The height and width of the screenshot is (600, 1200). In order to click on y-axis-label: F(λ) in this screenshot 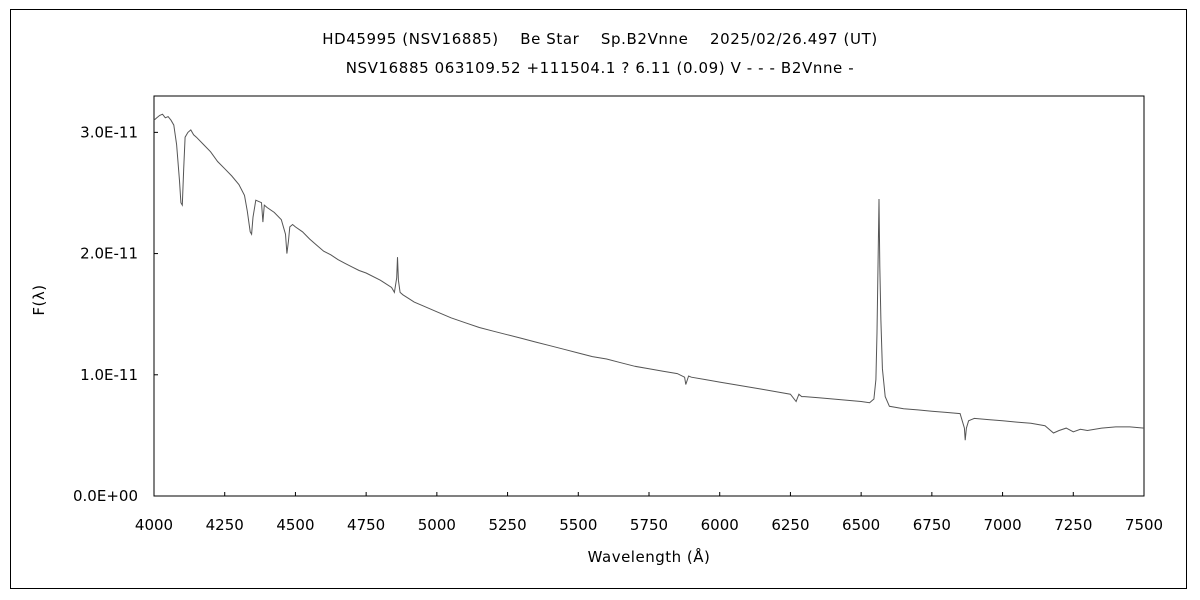, I will do `click(39, 299)`.